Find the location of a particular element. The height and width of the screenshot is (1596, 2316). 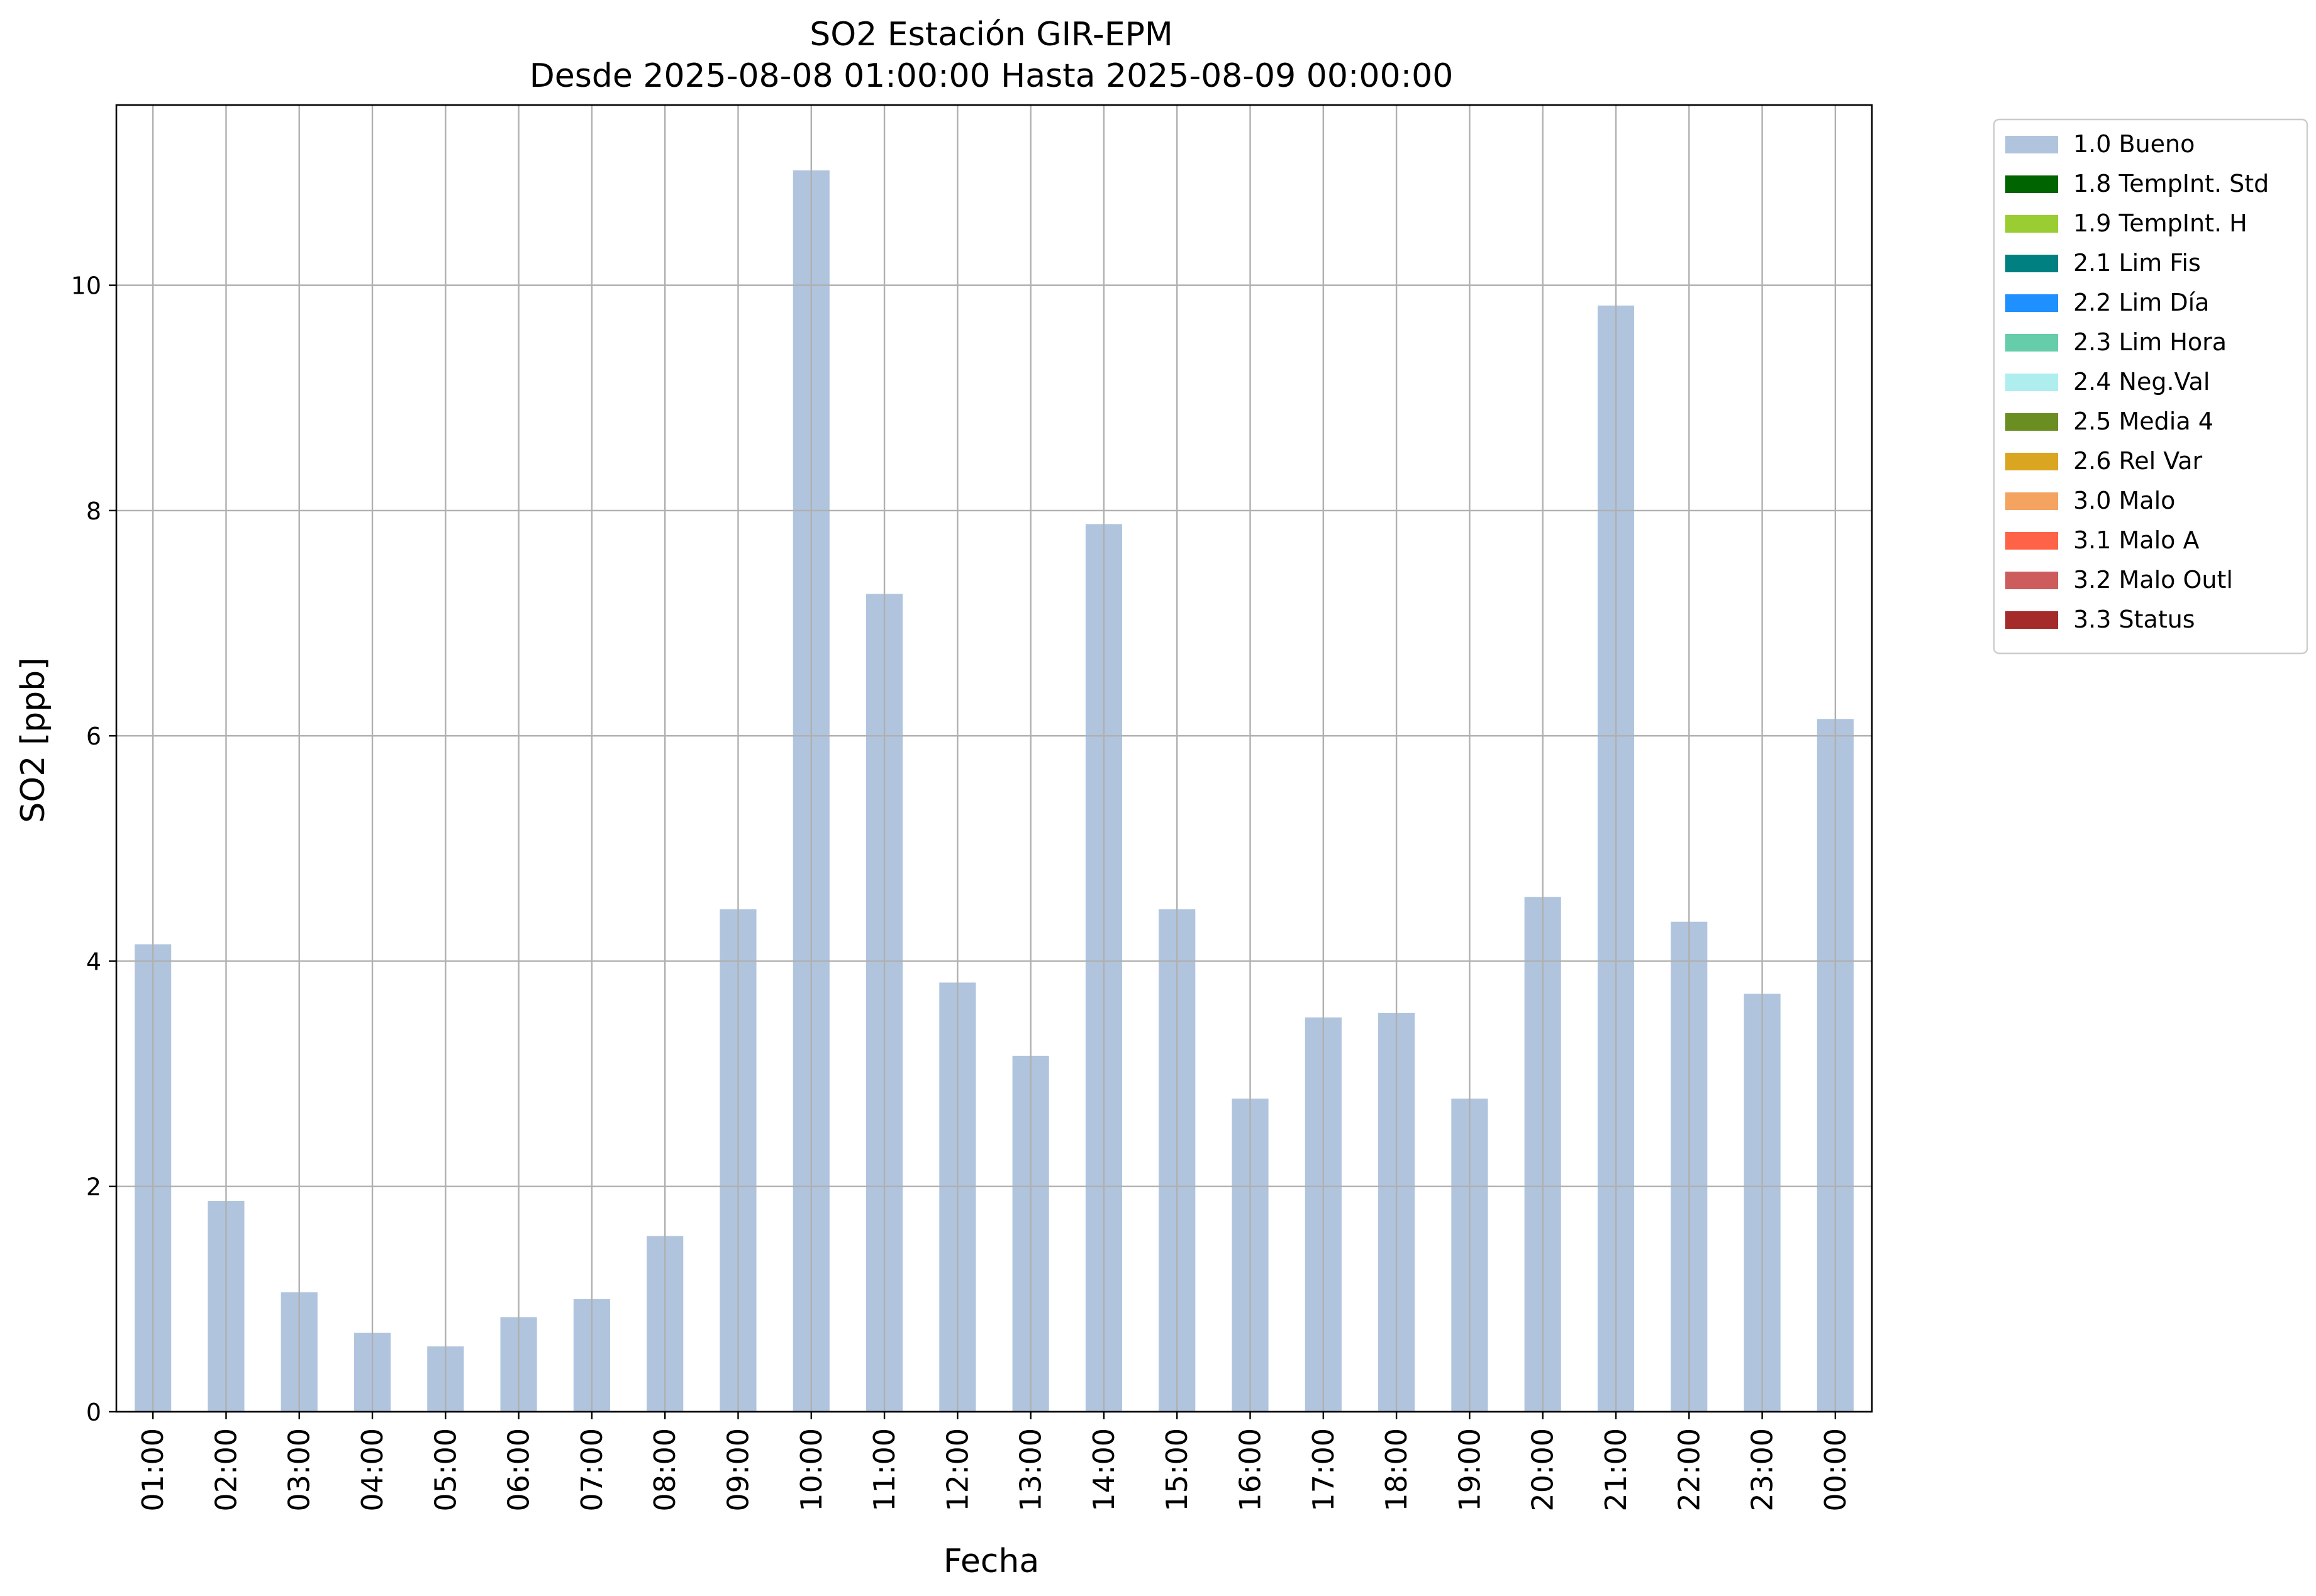

x-tick-label: 19:00 is located at coordinates (1469, 1470).